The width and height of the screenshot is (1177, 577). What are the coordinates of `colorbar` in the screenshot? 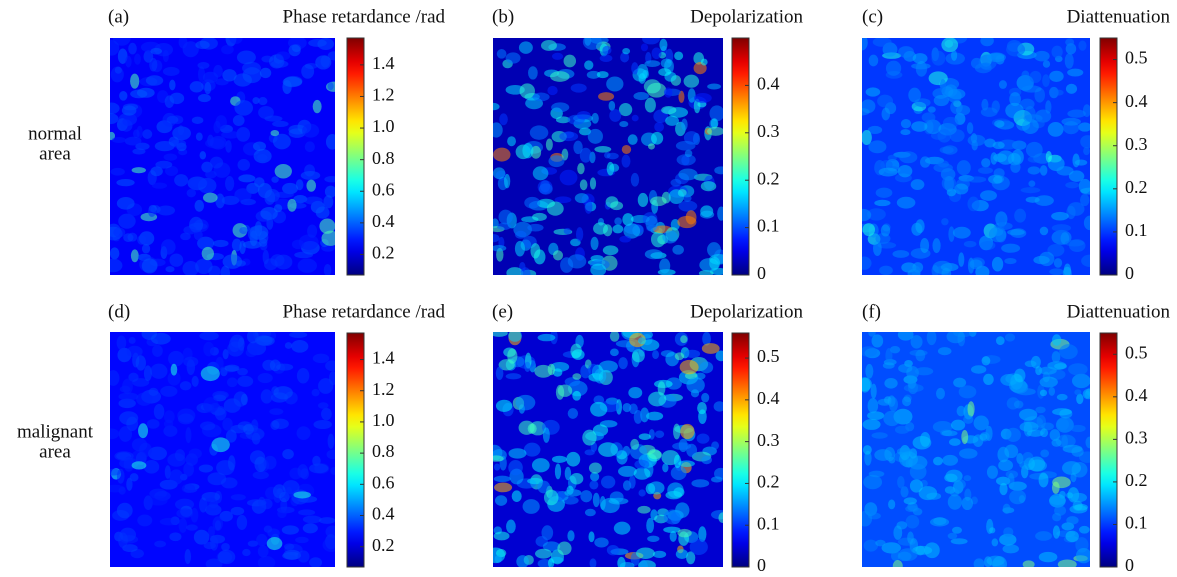 It's located at (1108, 156).